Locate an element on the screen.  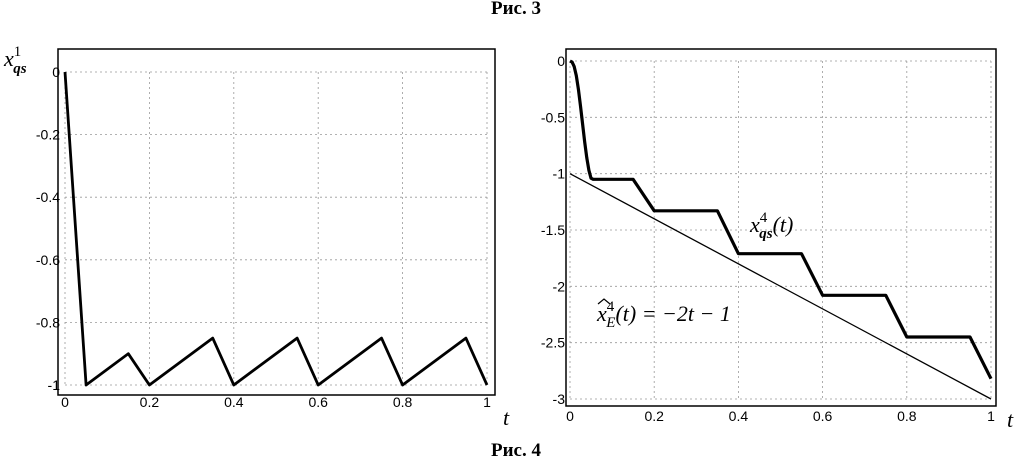
line-annotation: x4 E(t) = −2t − 1 is located at coordinates (663, 314).